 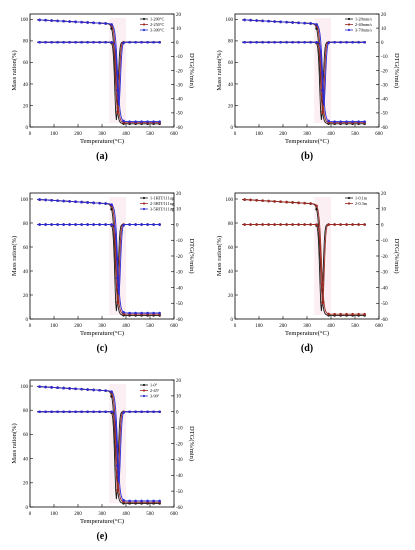 I want to click on y-left-tick-label: 100, so click(x=25, y=200).